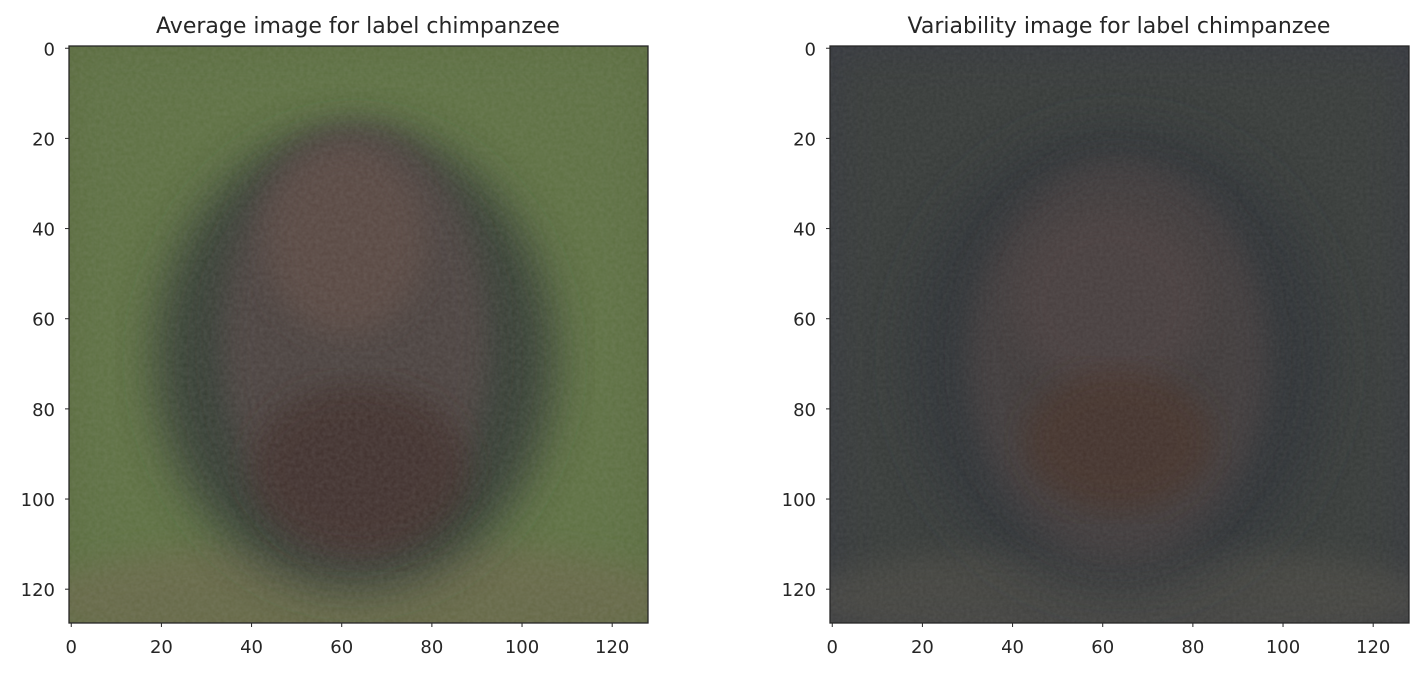  Describe the element at coordinates (358, 26) in the screenshot. I see `average-image-title: Average image for label chimpanzee` at that location.